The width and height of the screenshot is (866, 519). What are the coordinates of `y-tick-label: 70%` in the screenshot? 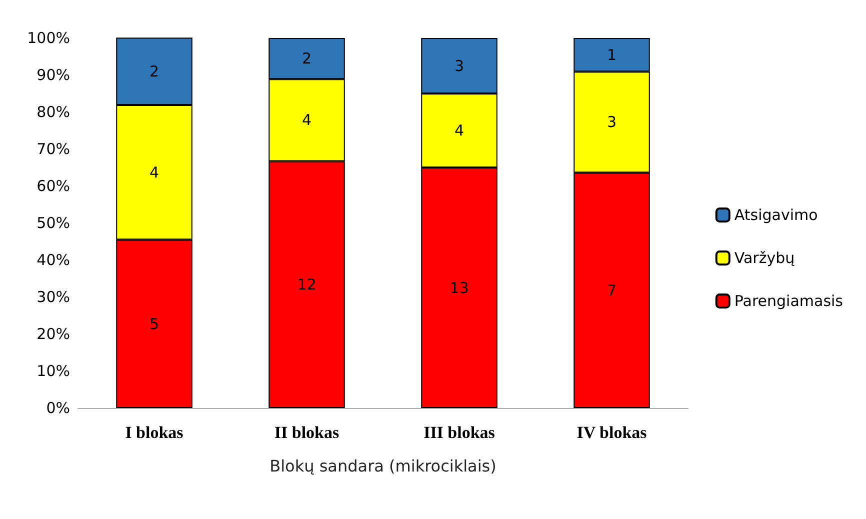 It's located at (53, 149).